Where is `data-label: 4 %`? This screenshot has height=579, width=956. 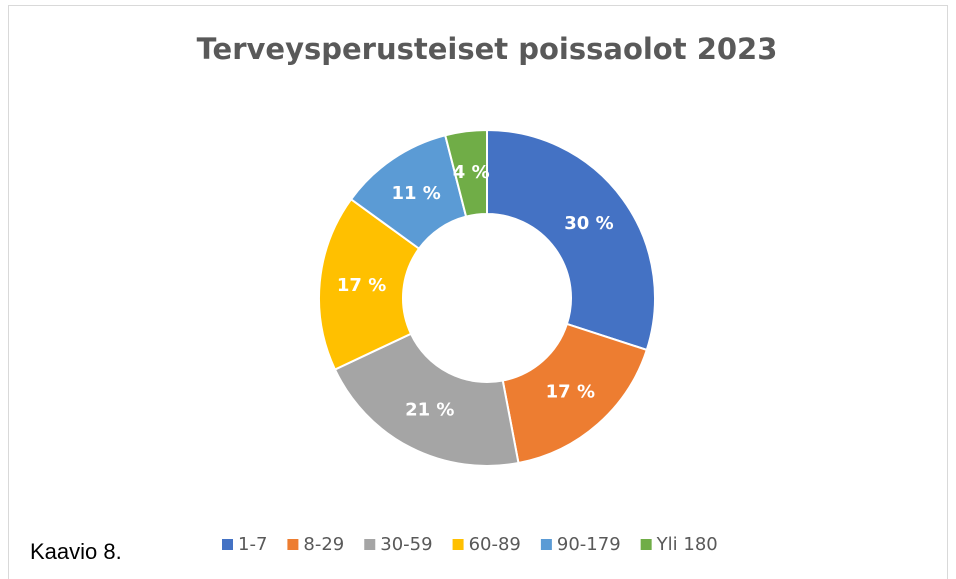 data-label: 4 % is located at coordinates (471, 172).